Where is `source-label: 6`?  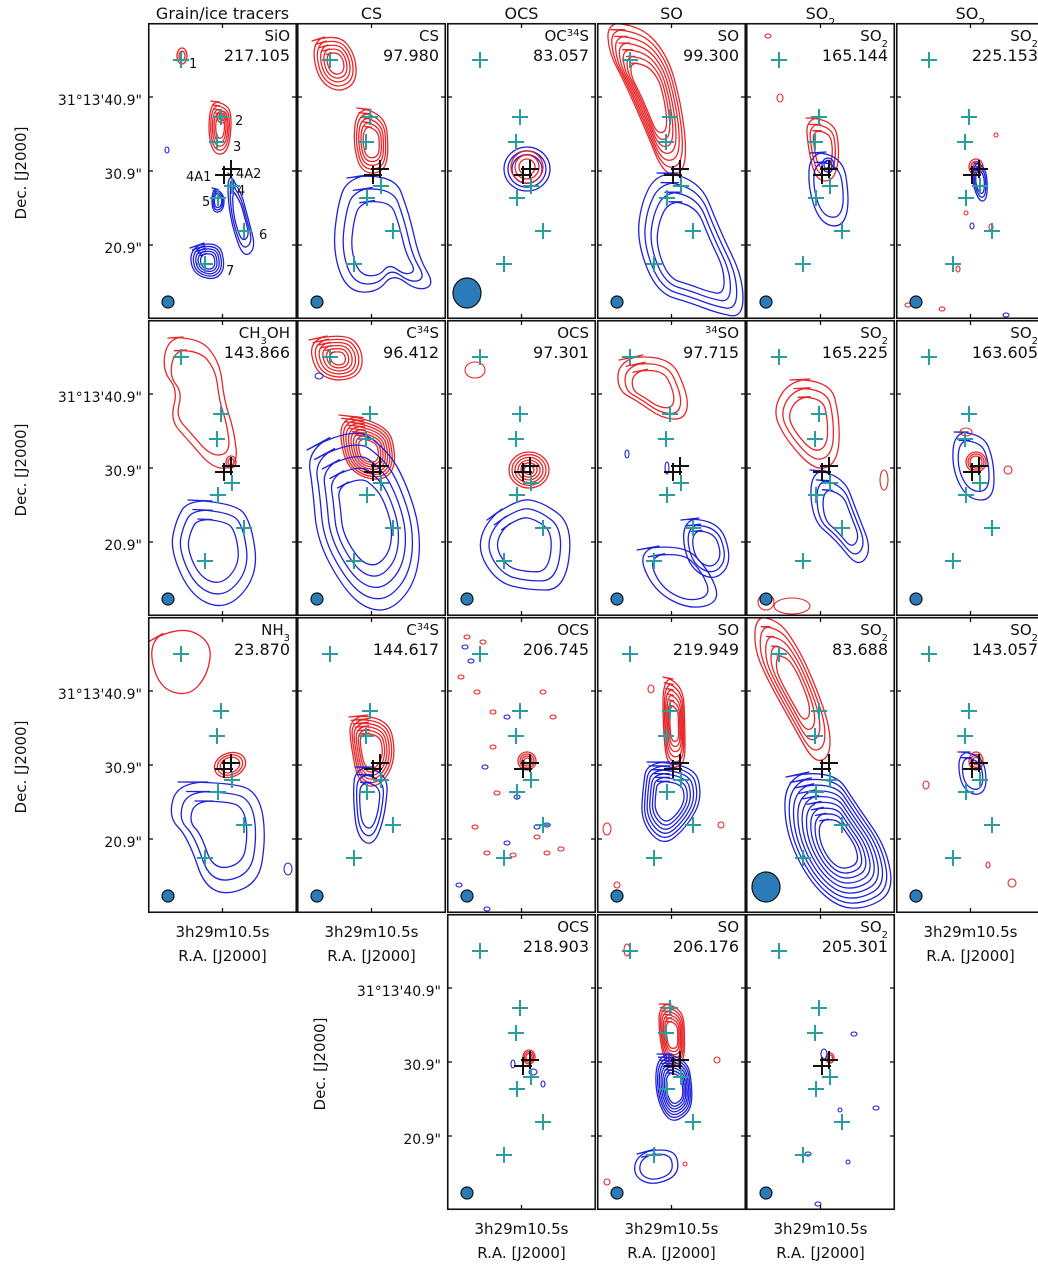
source-label: 6 is located at coordinates (263, 235).